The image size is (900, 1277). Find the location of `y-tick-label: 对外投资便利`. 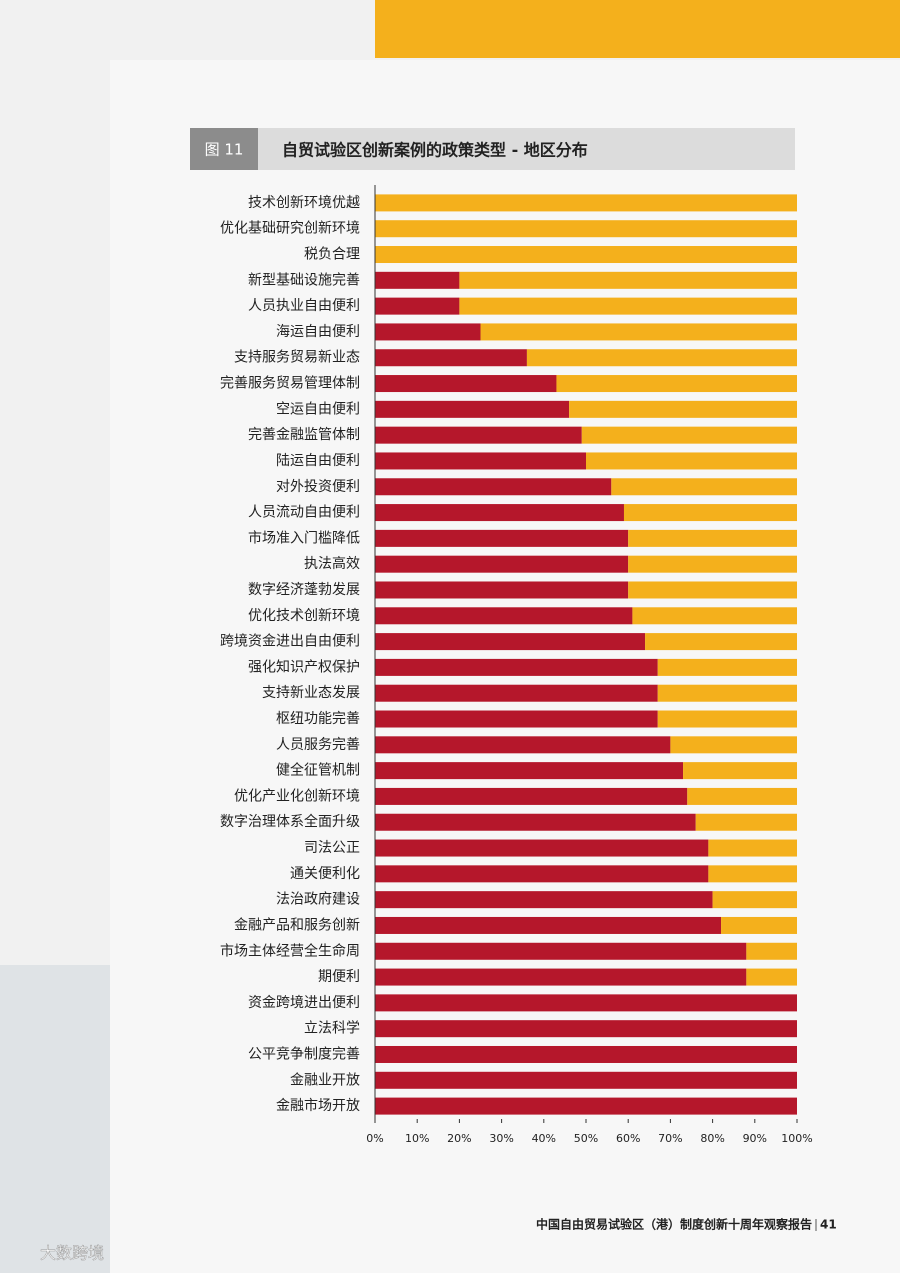

y-tick-label: 对外投资便利 is located at coordinates (318, 487).